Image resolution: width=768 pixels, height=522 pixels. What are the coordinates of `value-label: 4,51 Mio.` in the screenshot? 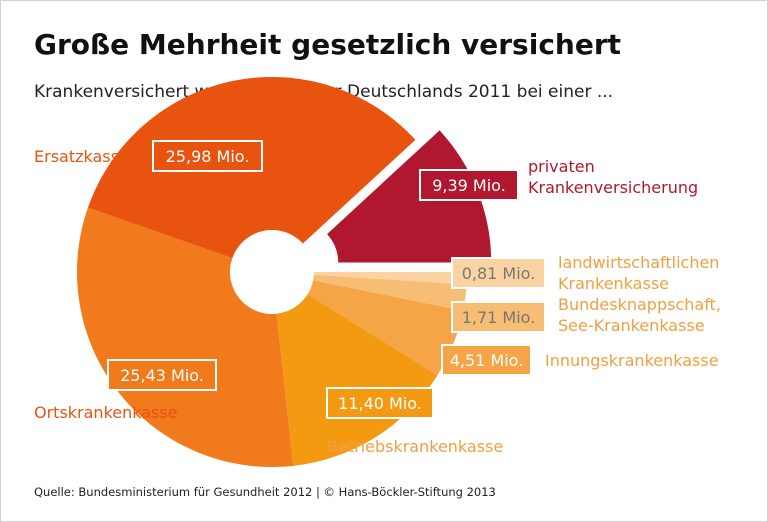 It's located at (487, 360).